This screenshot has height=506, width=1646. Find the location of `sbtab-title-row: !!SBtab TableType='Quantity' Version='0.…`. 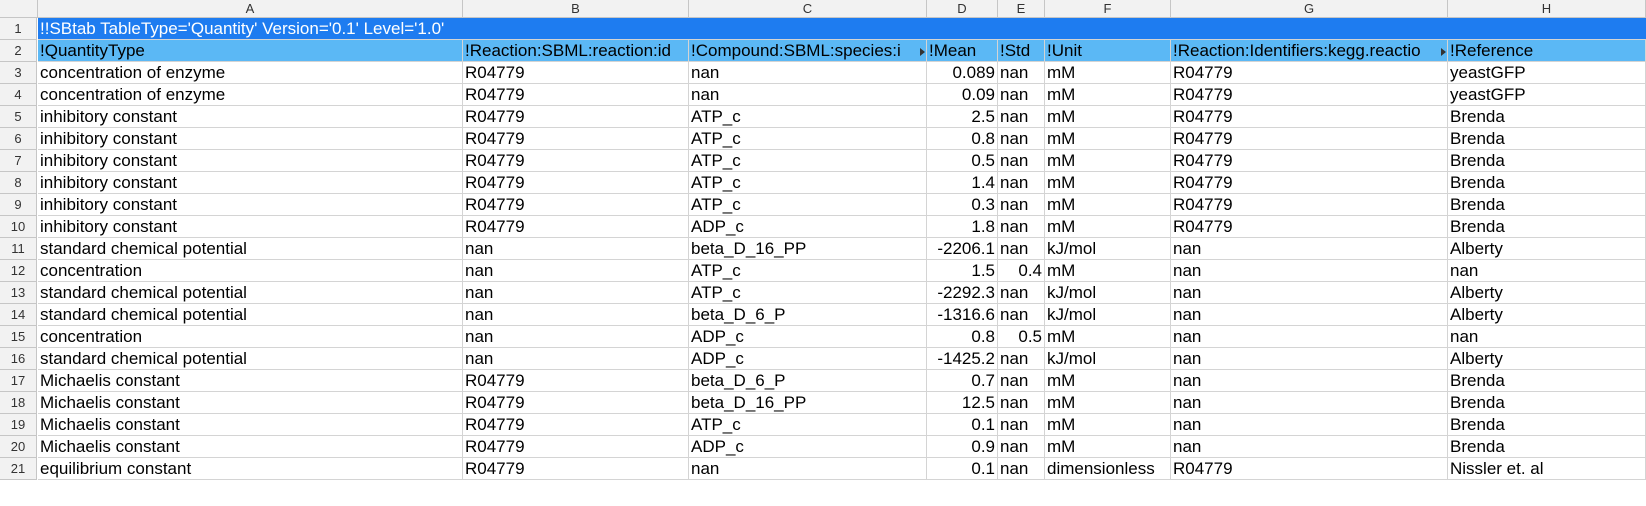

sbtab-title-row: !!SBtab TableType='Quantity' Version='0.… is located at coordinates (842, 29).